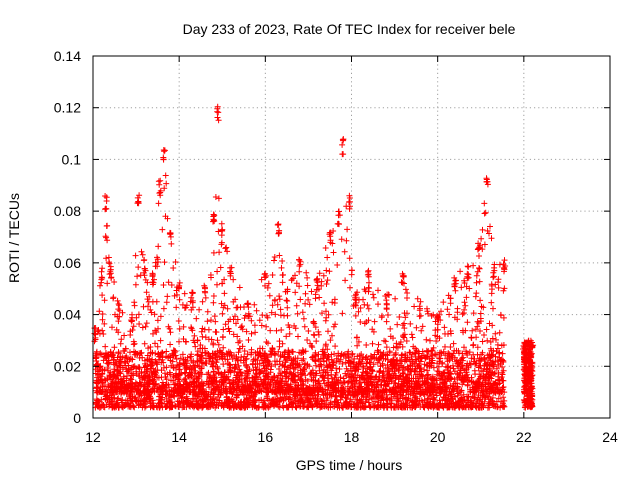 This screenshot has width=640, height=480. I want to click on x-tick-label: 16, so click(266, 437).